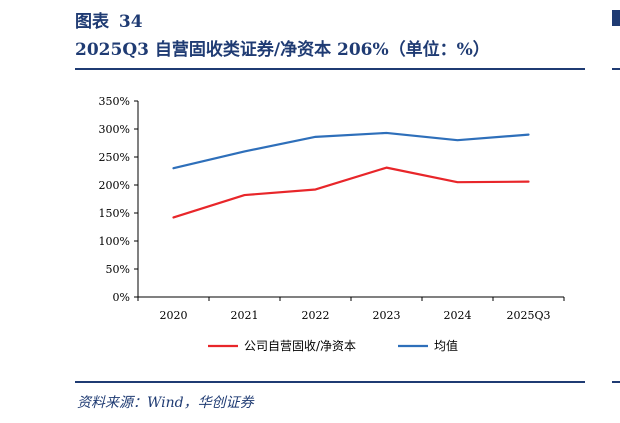  I want to click on source-note: 资料来源：Wind，华创证券, so click(165, 403).